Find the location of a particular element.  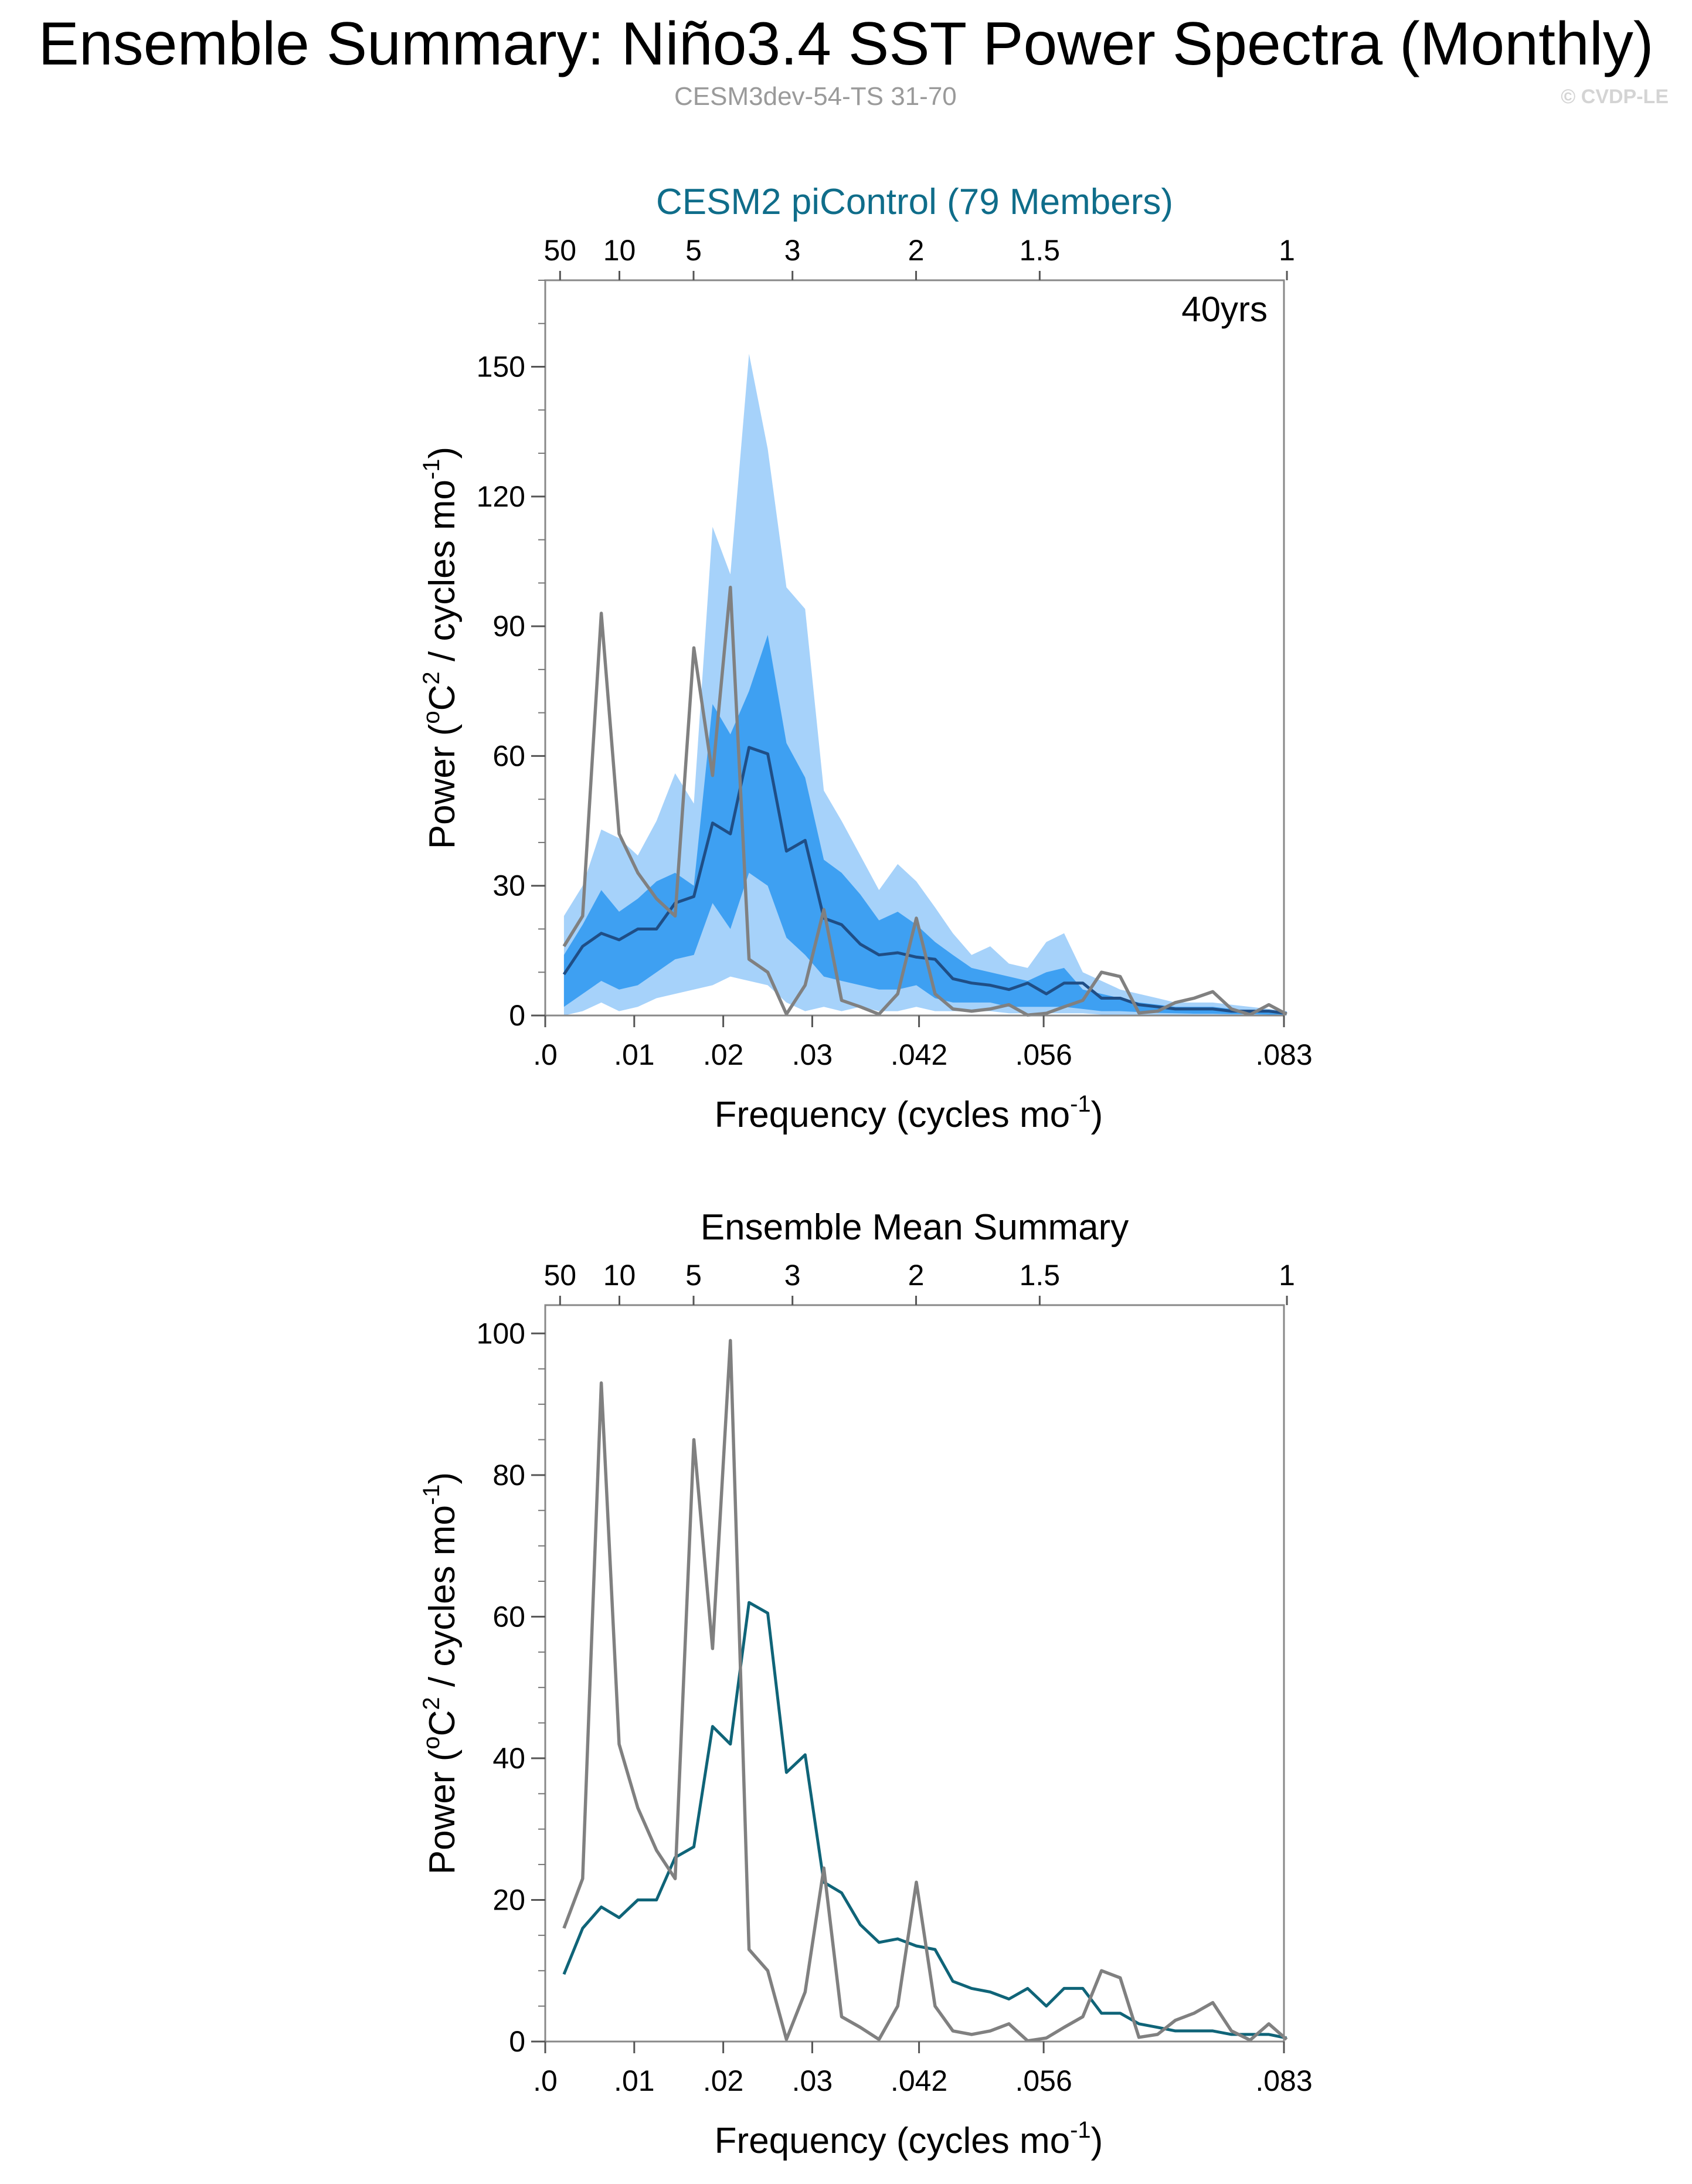

panel-title: CESM2 piControl (79 Members) is located at coordinates (914, 202).